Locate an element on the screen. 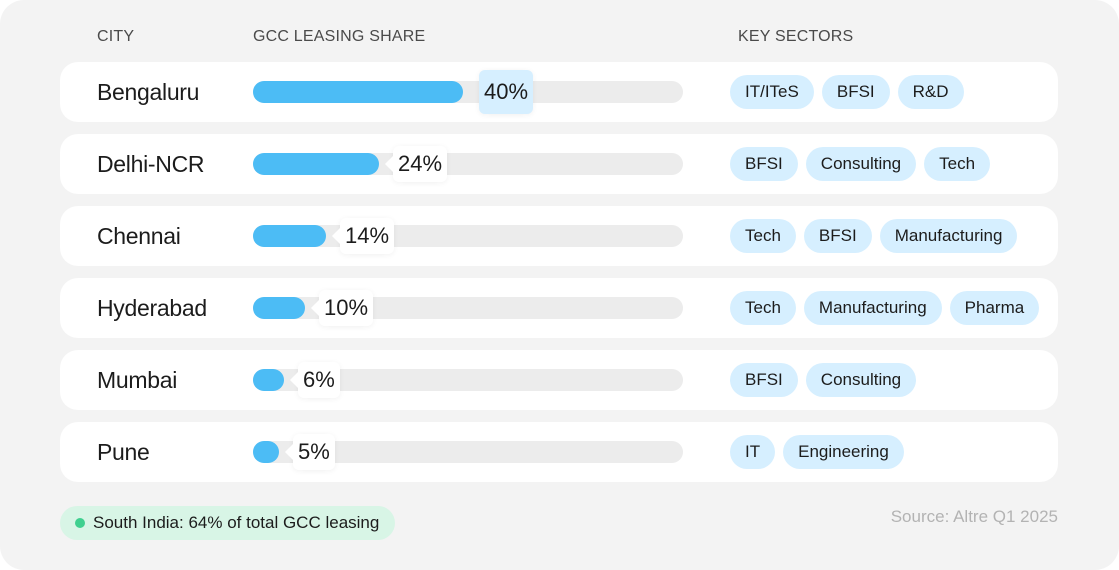 This screenshot has height=570, width=1119. city-row: Chennai 14% Tech BFSI Manufacturing is located at coordinates (559, 236).